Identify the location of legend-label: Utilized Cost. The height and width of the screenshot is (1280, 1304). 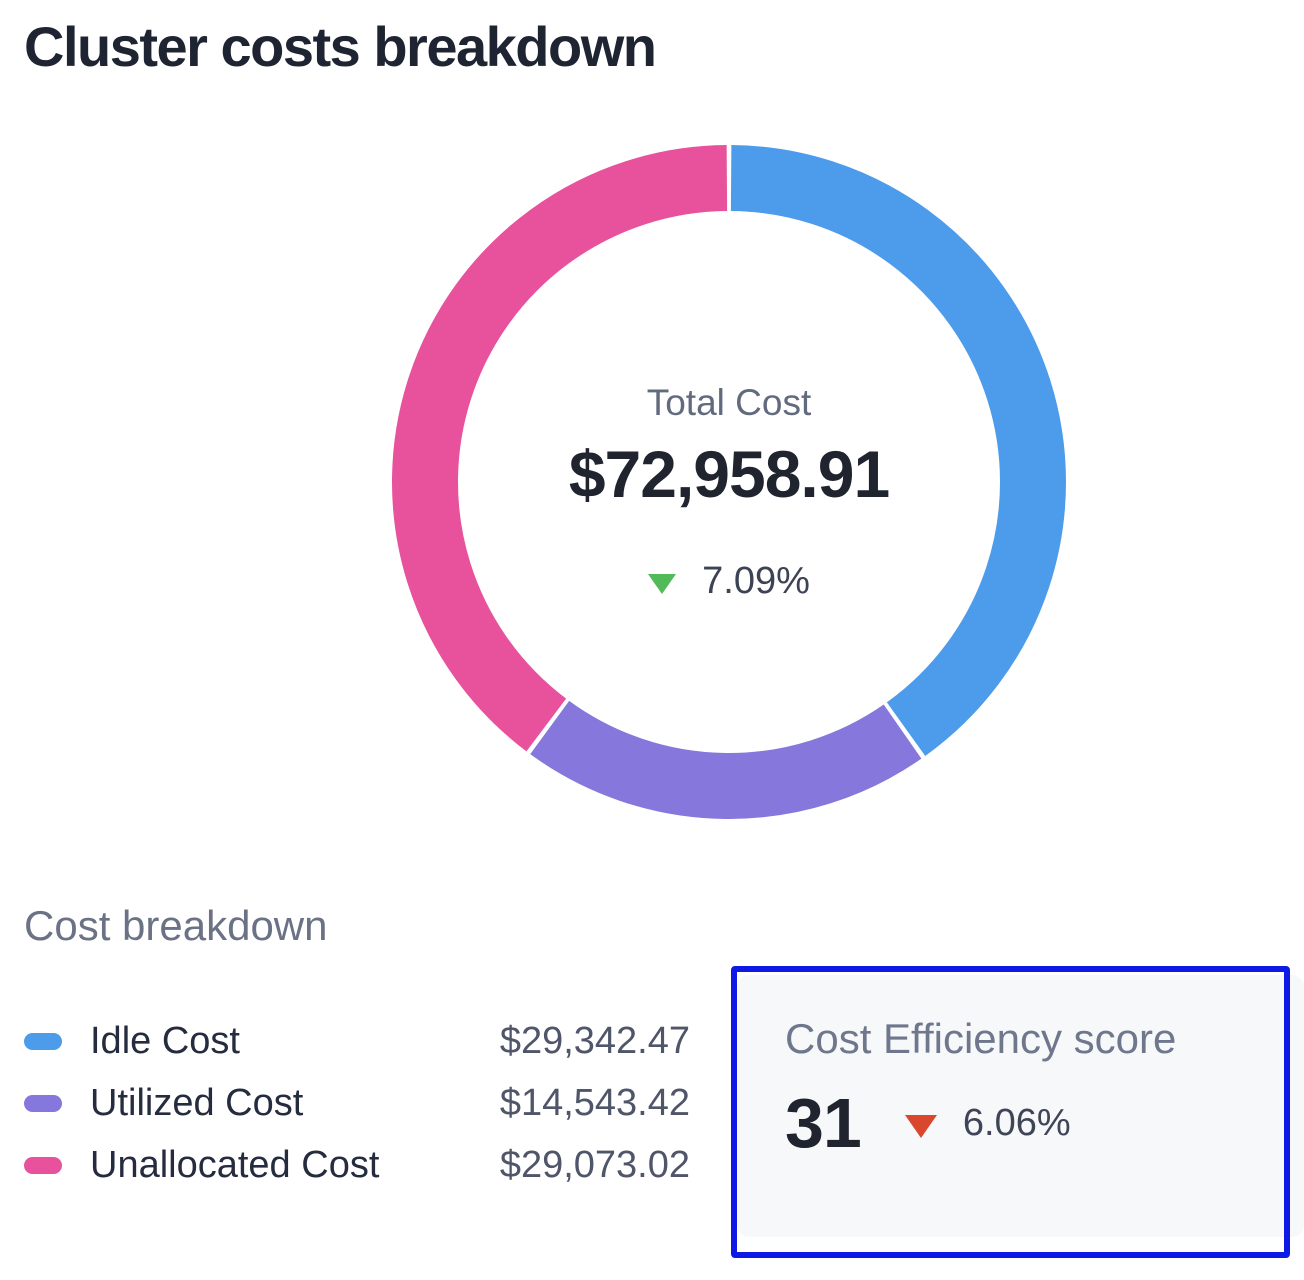
(197, 1102).